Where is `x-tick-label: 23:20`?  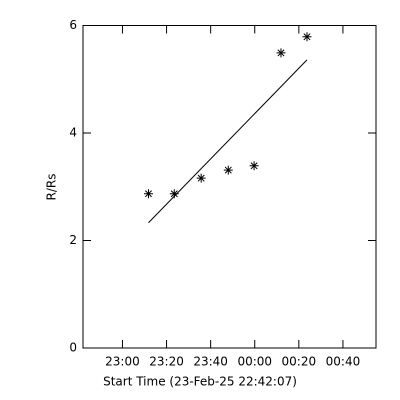
x-tick-label: 23:20 is located at coordinates (166, 362).